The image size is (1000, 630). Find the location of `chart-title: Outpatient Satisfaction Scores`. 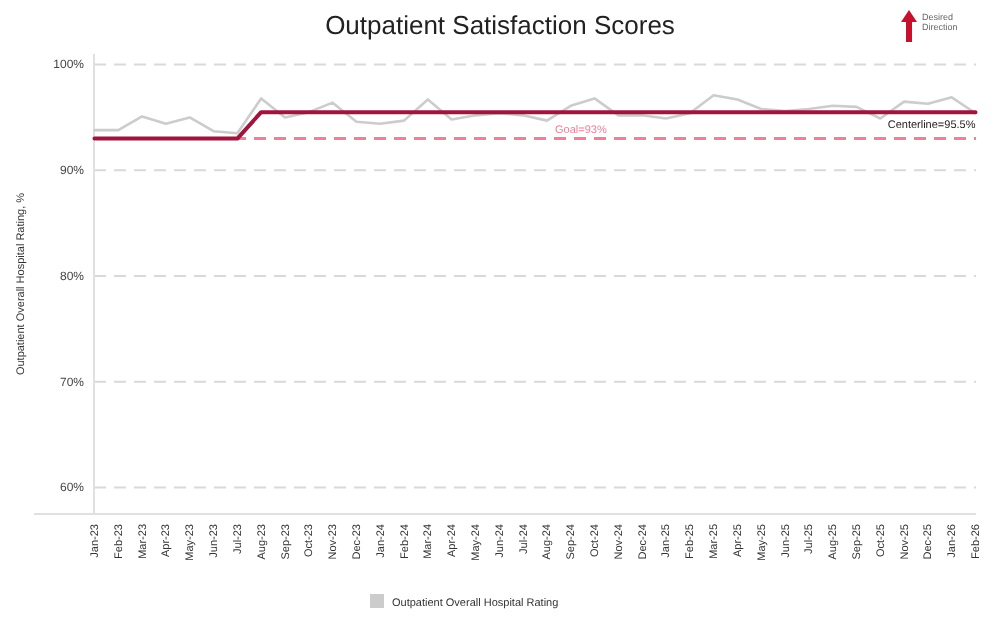

chart-title: Outpatient Satisfaction Scores is located at coordinates (500, 25).